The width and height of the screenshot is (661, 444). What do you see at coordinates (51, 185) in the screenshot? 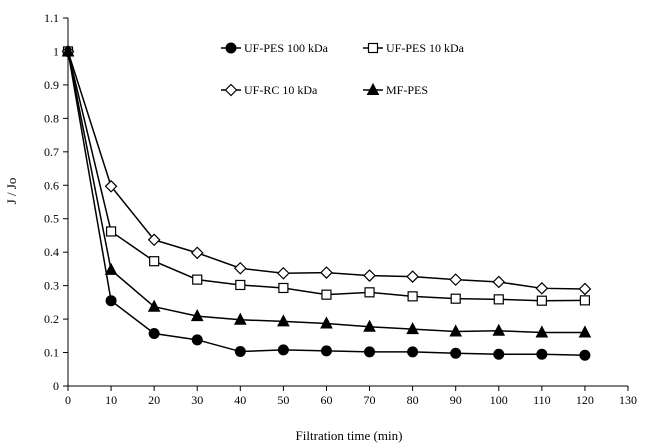
I see `y-tick-label: 0.6` at bounding box center [51, 185].